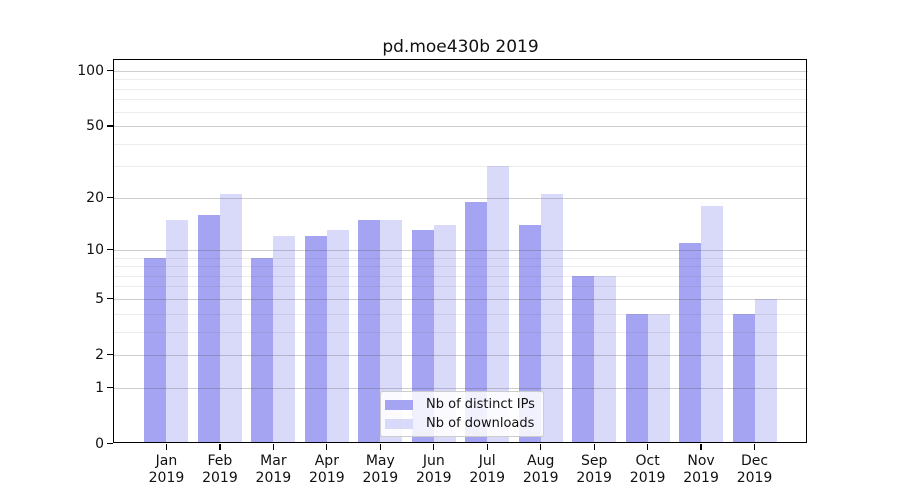  I want to click on x-axis-tick-label: Apr 2019, so click(327, 469).